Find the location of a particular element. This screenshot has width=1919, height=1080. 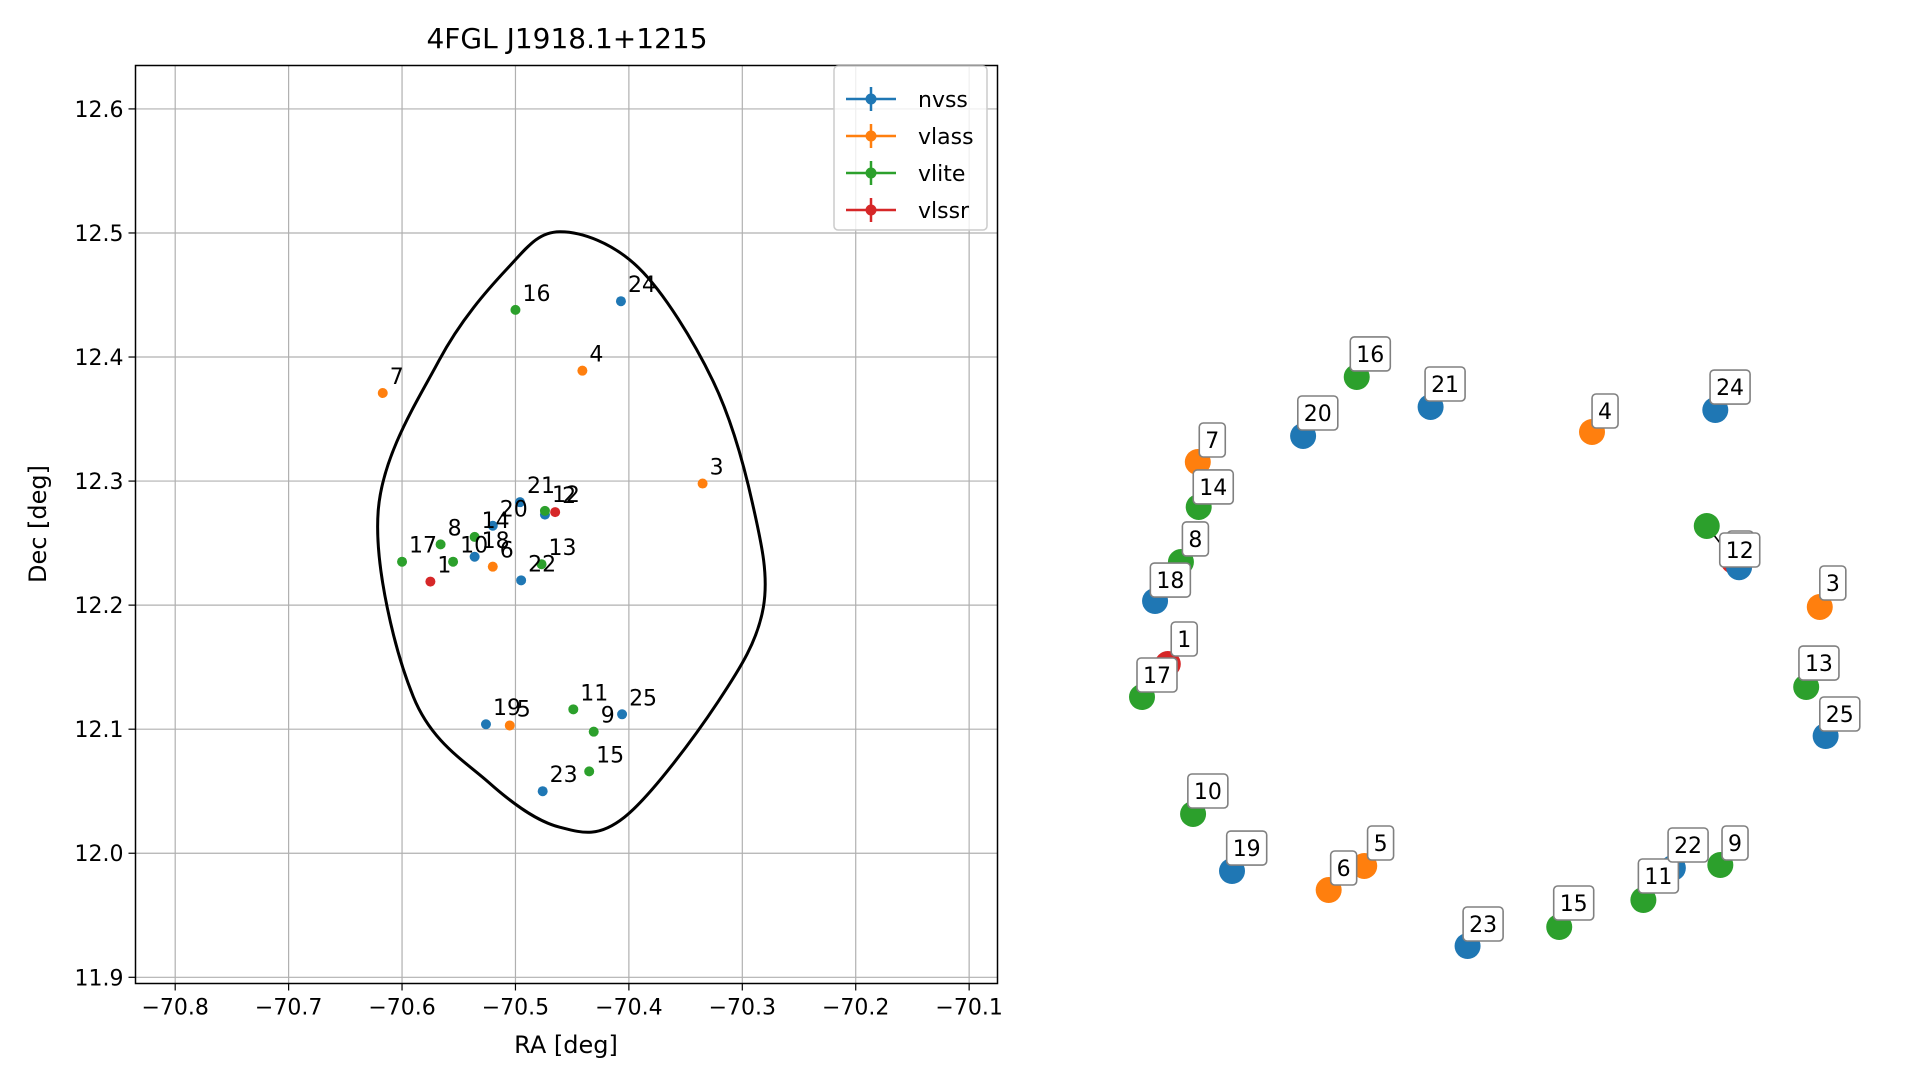

x-tick-label: −70.6 is located at coordinates (401, 1008).